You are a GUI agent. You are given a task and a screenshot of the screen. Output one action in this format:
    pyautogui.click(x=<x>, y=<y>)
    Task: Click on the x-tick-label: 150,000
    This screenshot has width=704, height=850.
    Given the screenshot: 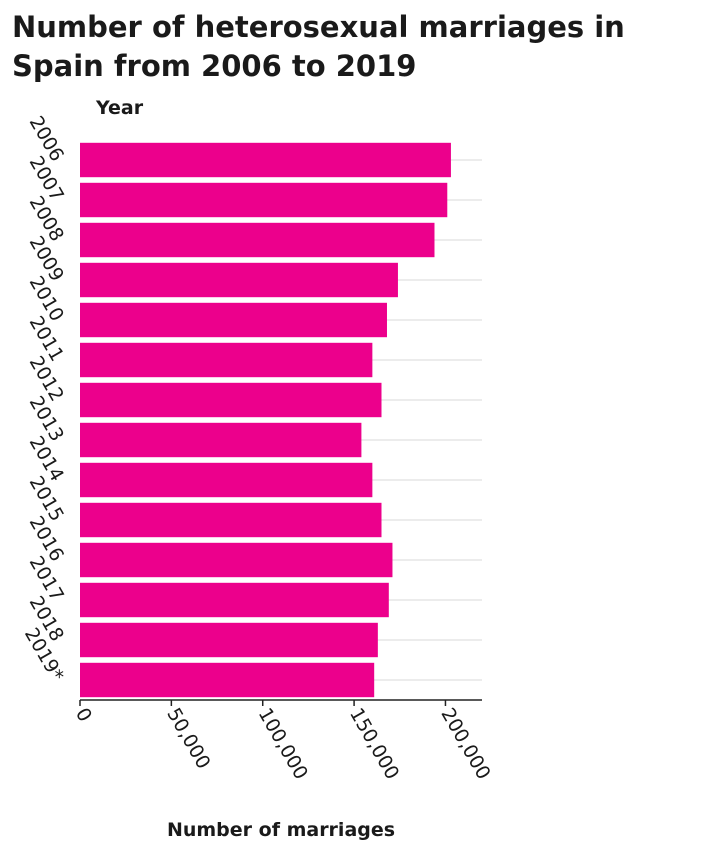 What is the action you would take?
    pyautogui.click(x=374, y=743)
    